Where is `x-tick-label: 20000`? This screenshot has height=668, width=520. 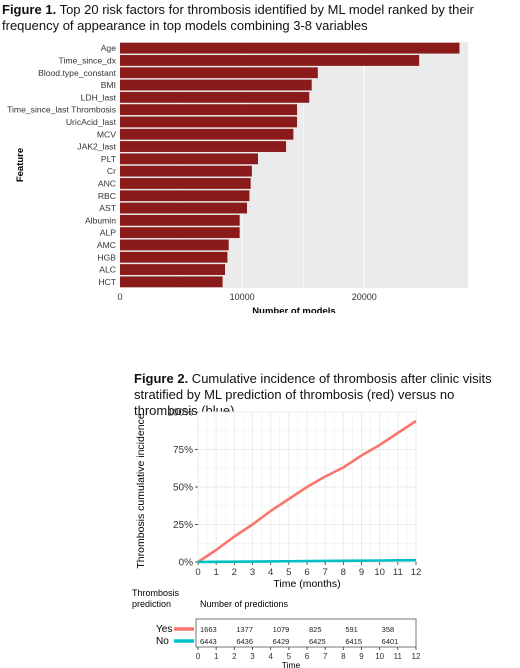 x-tick-label: 20000 is located at coordinates (364, 297).